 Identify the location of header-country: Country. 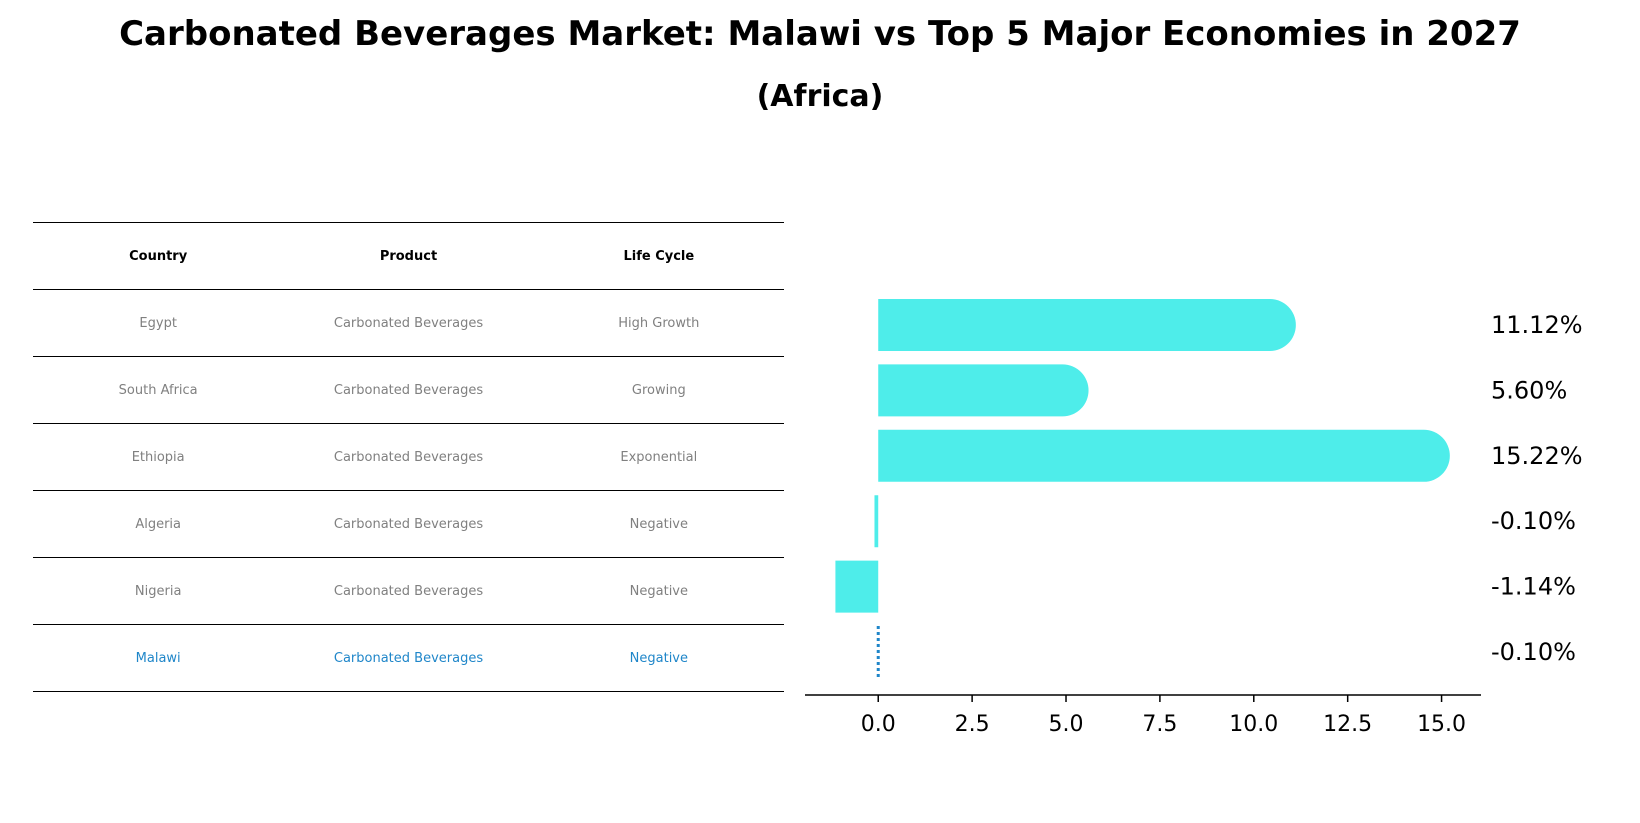
(158, 256).